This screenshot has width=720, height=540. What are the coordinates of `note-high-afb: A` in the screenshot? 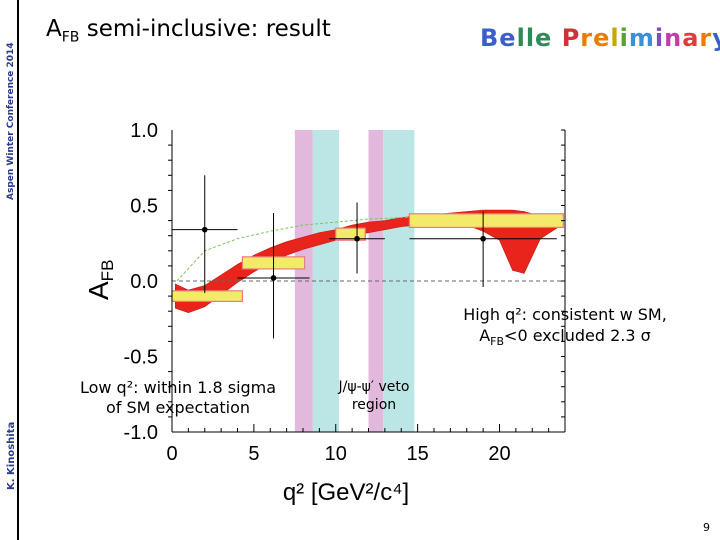 It's located at (485, 335).